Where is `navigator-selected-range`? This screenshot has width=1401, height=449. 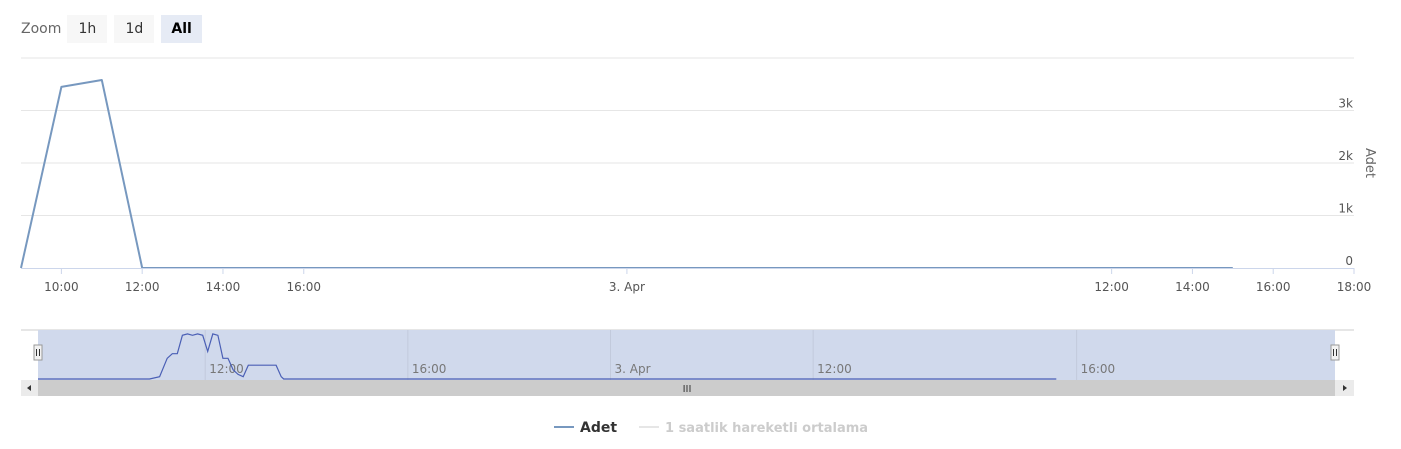
navigator-selected-range is located at coordinates (686, 355).